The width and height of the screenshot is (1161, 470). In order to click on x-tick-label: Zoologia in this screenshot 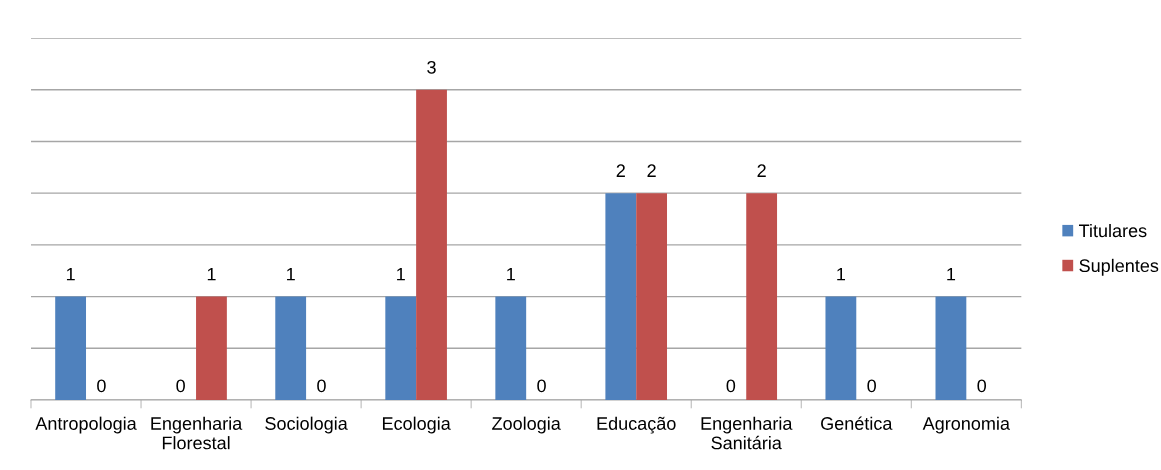, I will do `click(526, 425)`.